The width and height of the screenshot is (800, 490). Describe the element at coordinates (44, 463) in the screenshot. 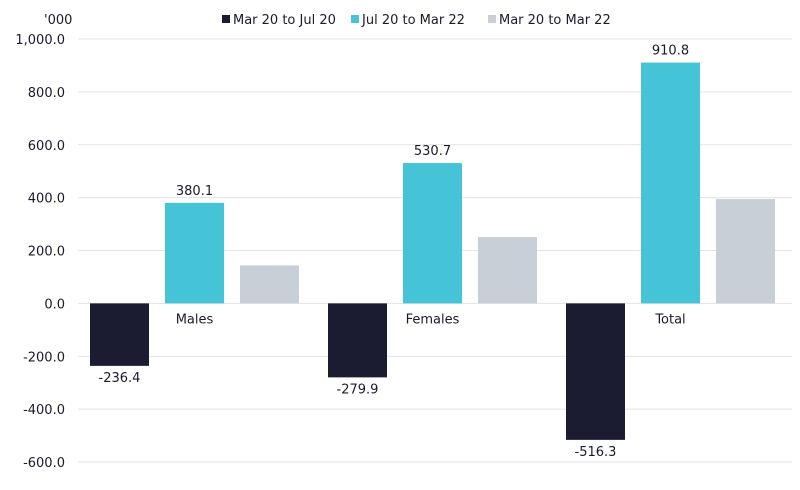

I see `y-tick-label: -600.0` at that location.